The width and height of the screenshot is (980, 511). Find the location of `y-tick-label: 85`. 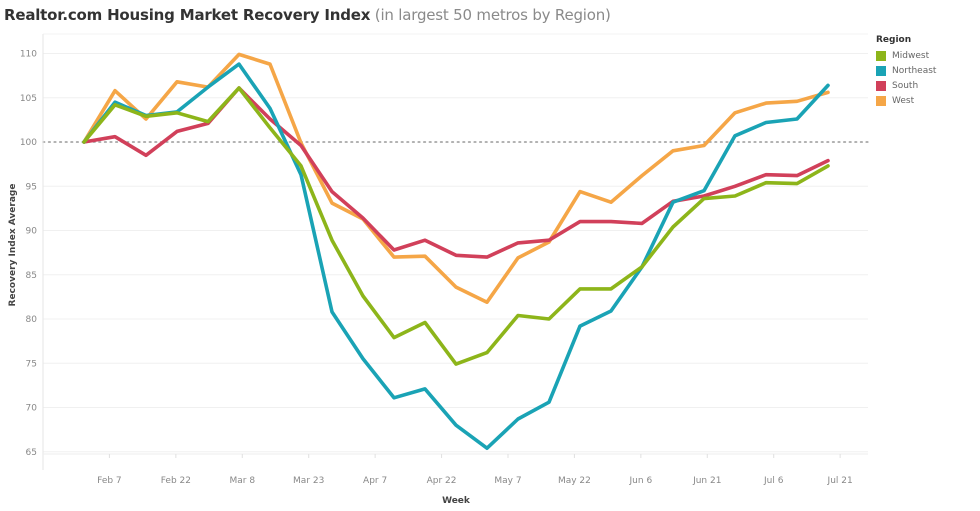

y-tick-label: 85 is located at coordinates (31, 276).